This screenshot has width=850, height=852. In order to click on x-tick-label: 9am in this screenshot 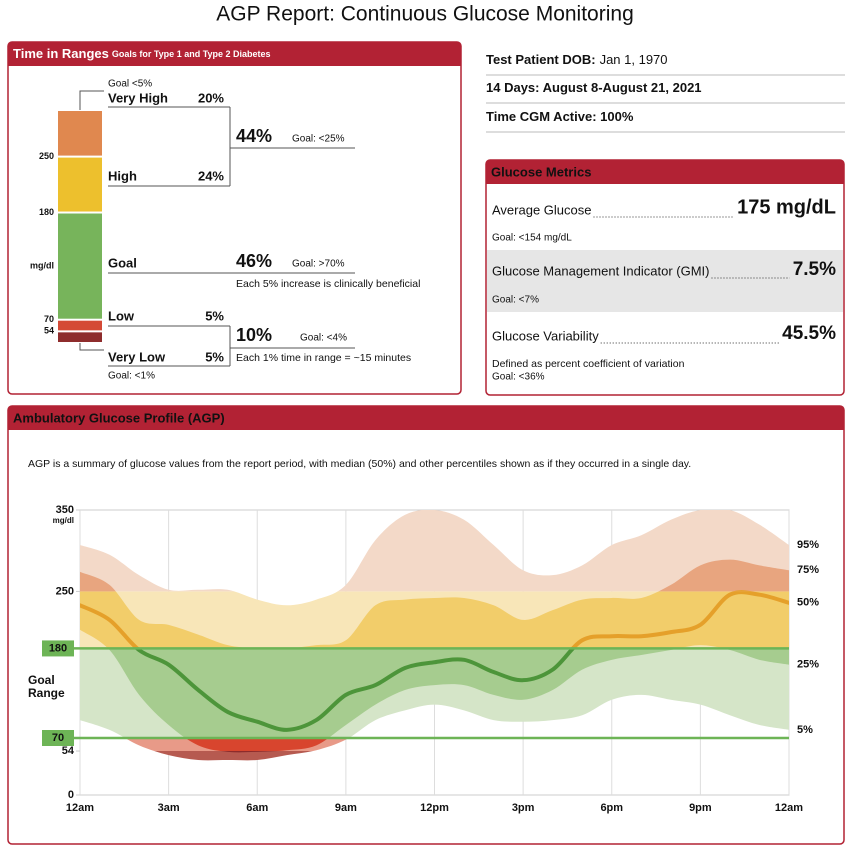, I will do `click(346, 808)`.